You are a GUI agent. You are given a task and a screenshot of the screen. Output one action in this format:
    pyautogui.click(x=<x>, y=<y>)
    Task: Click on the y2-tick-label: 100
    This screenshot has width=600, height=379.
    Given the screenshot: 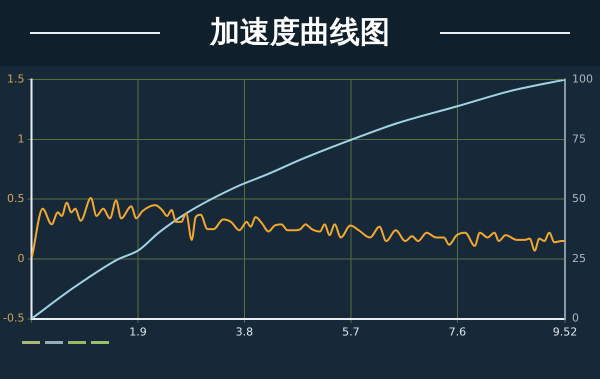 What is the action you would take?
    pyautogui.click(x=583, y=79)
    